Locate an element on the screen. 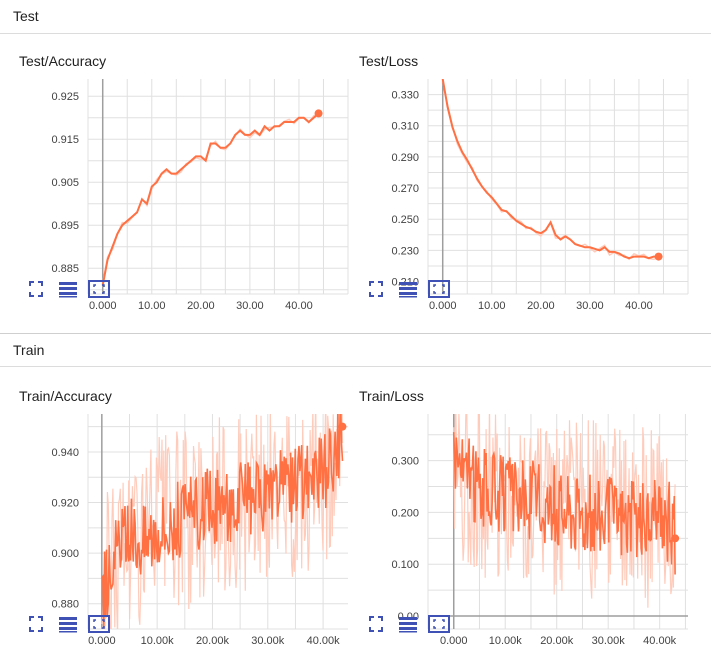  chart-title: Train/Loss is located at coordinates (391, 396).